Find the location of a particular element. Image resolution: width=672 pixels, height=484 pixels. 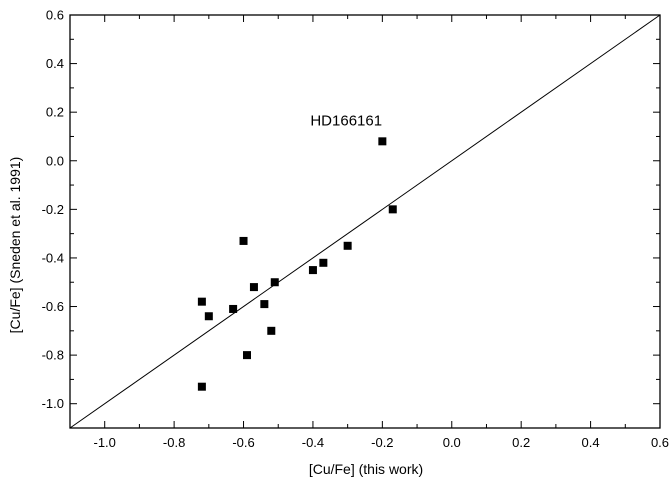

x-tick-label: -0.6 is located at coordinates (243, 442).